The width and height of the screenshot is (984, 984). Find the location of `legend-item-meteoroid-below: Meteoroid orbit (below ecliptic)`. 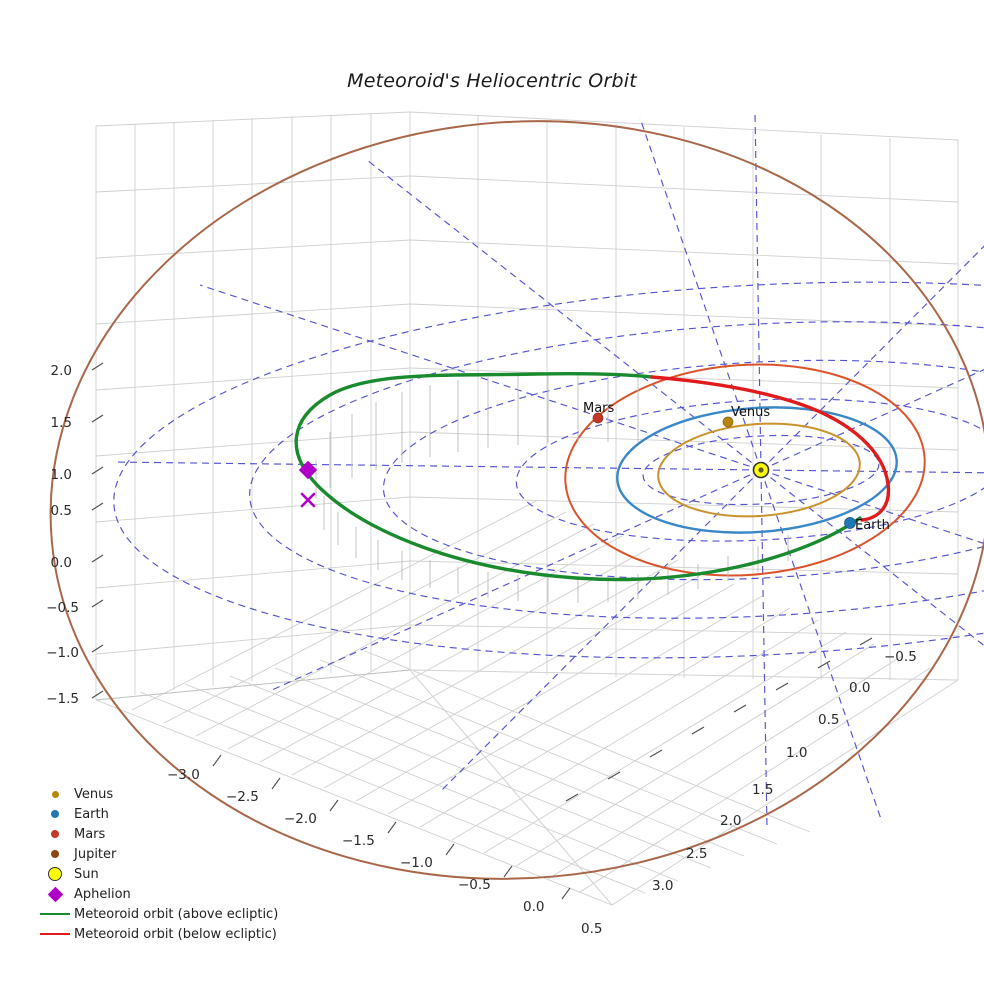

legend-item-meteoroid-below: Meteoroid orbit (below ecliptic) is located at coordinates (157, 934).